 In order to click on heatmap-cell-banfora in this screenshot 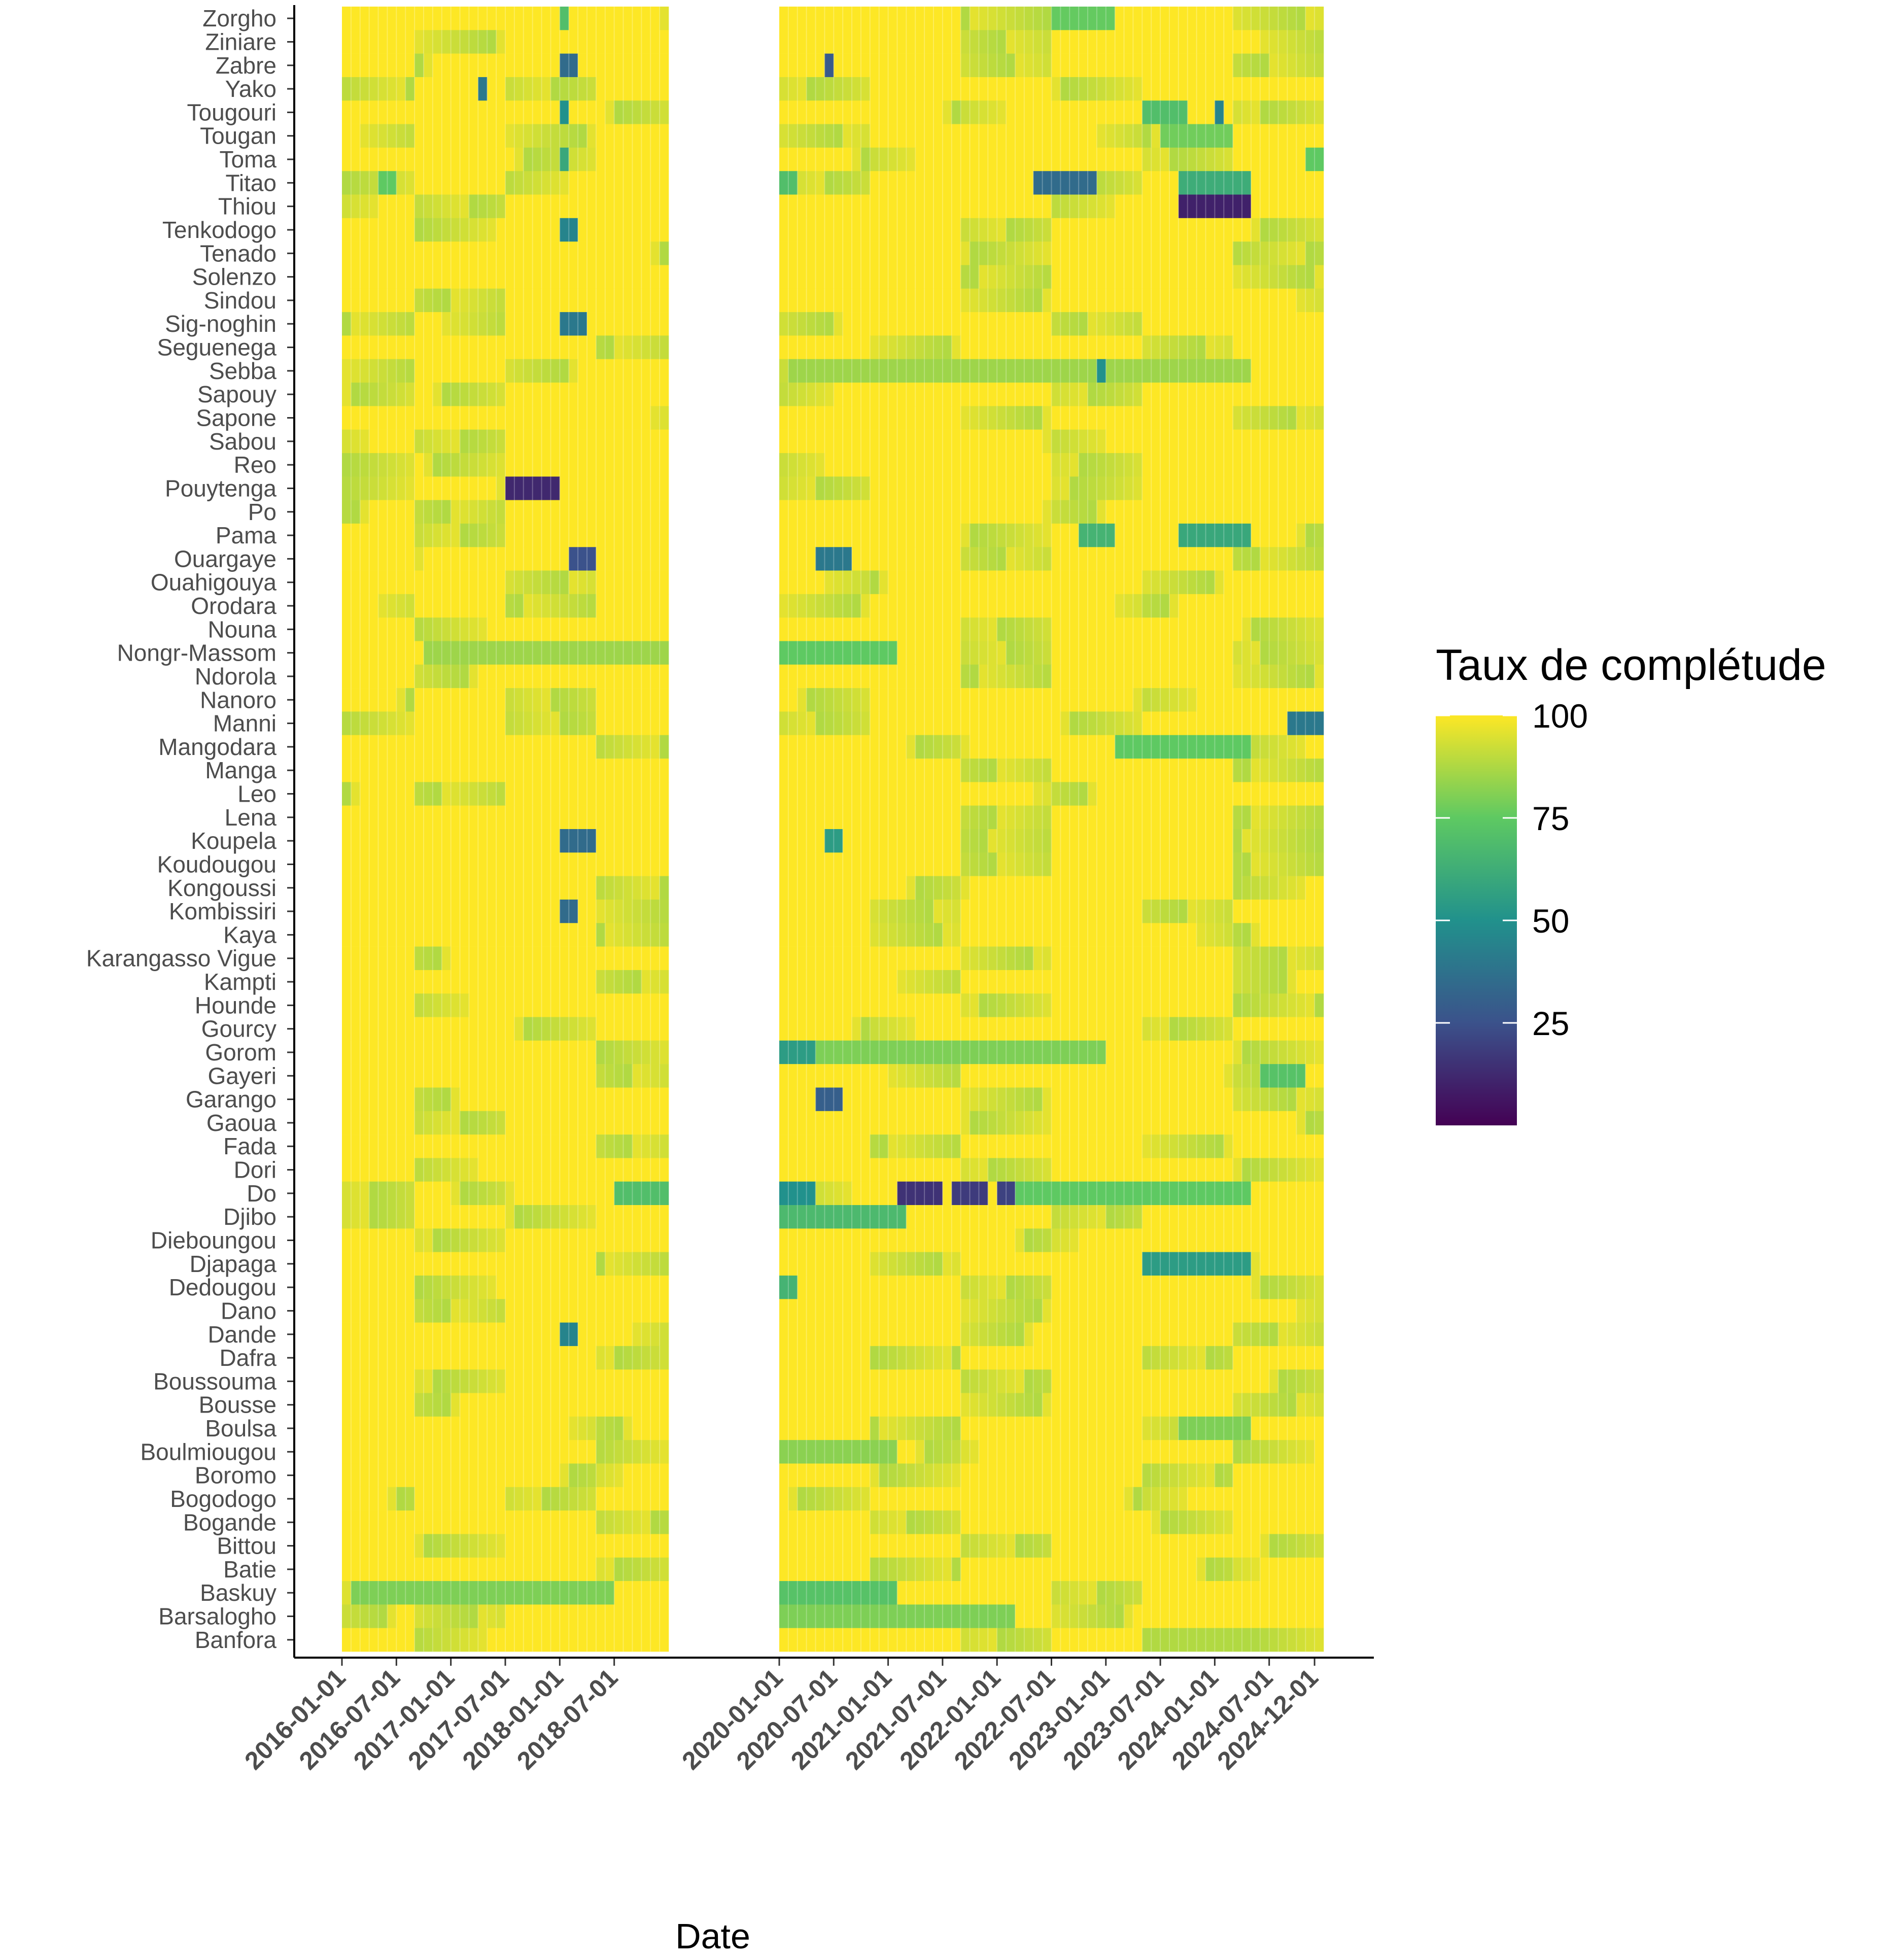, I will do `click(628, 1640)`.